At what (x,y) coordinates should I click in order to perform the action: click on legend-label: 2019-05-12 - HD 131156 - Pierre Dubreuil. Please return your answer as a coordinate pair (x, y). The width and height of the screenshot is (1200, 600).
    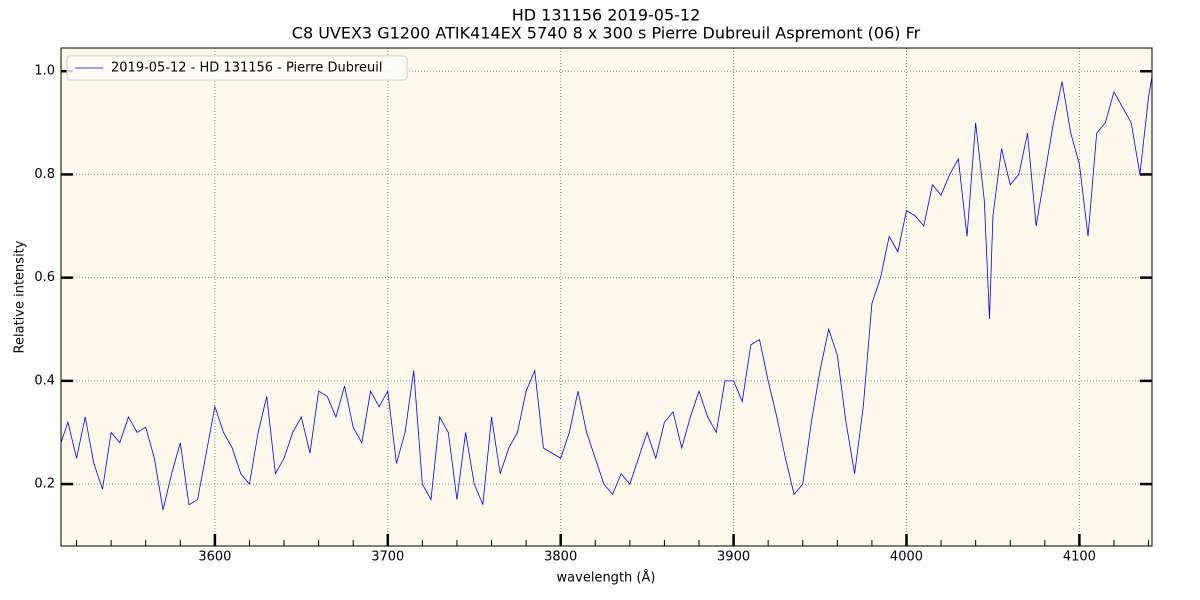
    Looking at the image, I should click on (247, 68).